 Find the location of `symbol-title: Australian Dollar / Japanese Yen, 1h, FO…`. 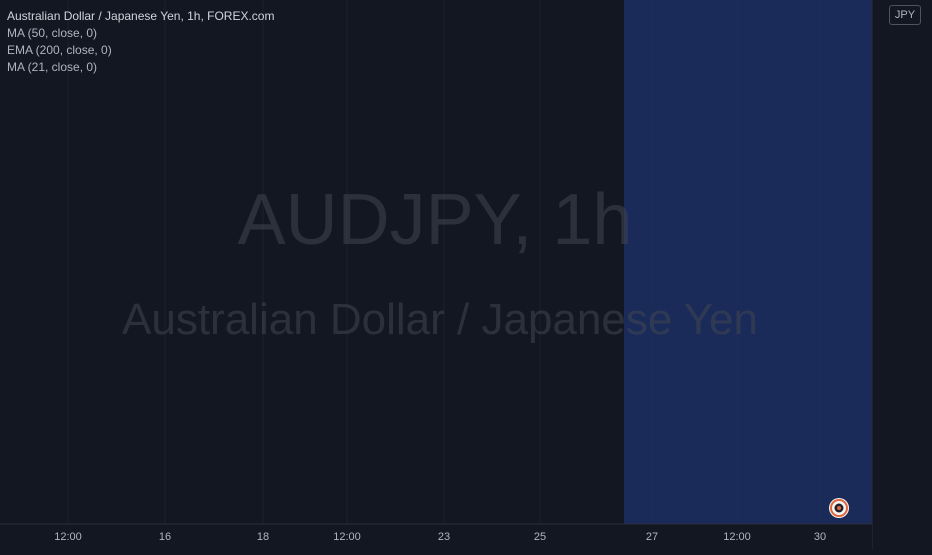

symbol-title: Australian Dollar / Japanese Yen, 1h, FO… is located at coordinates (141, 16).